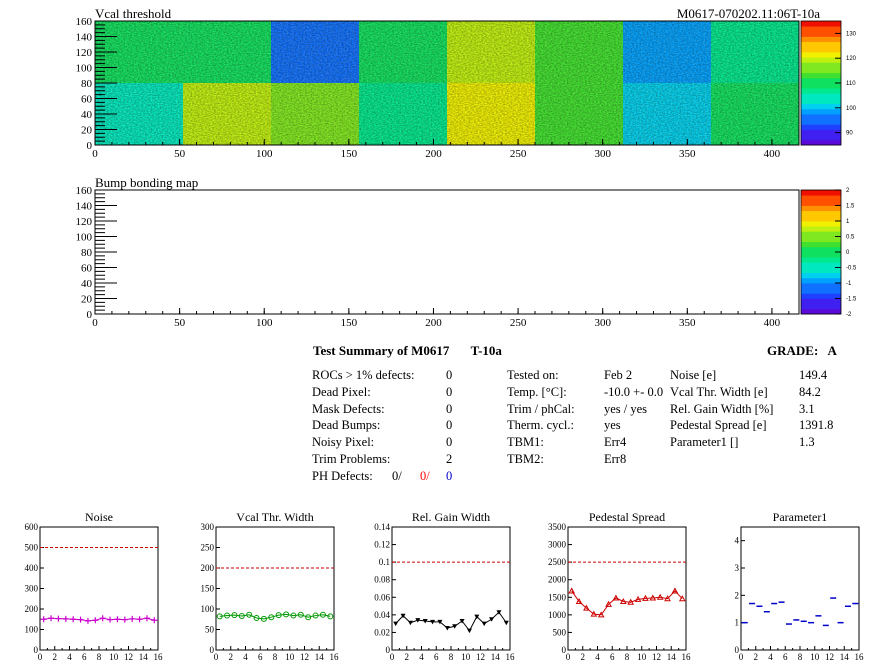 The height and width of the screenshot is (672, 896). I want to click on palette-tick-label: 120, so click(851, 59).